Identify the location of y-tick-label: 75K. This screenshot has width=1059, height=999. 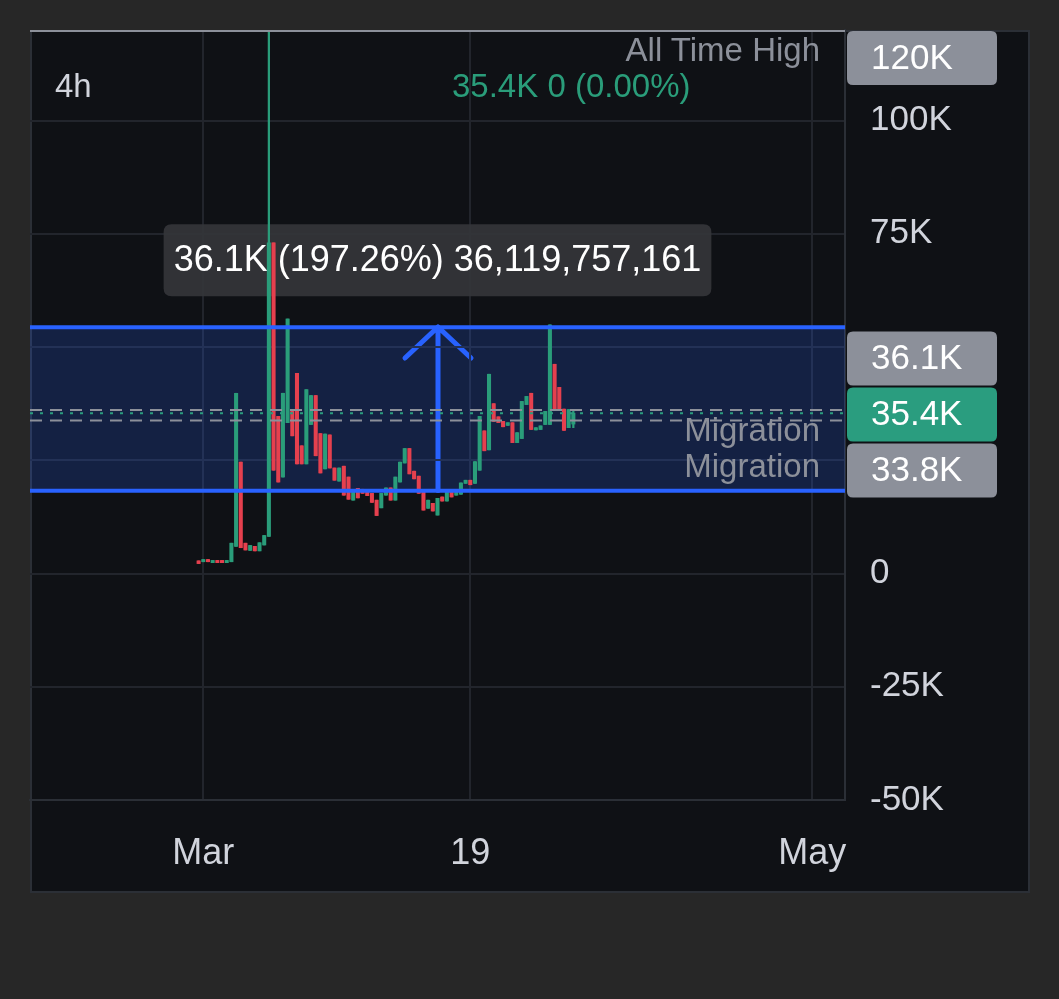
(901, 231).